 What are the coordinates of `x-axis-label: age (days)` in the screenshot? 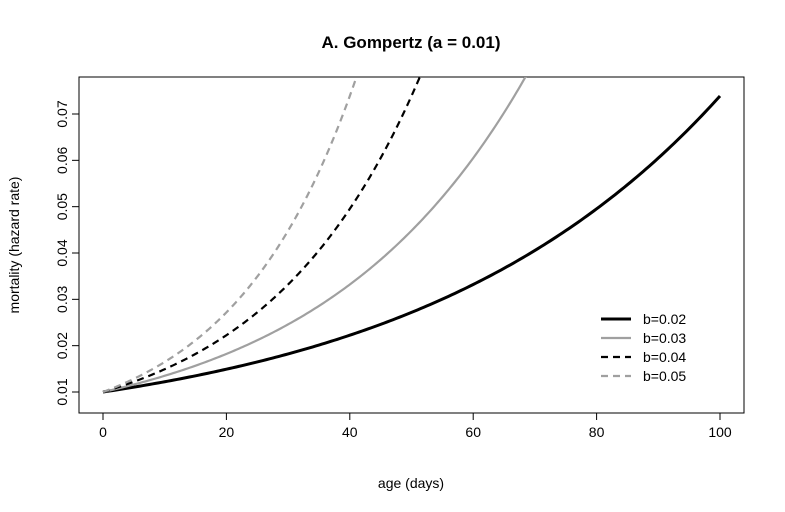 It's located at (411, 483).